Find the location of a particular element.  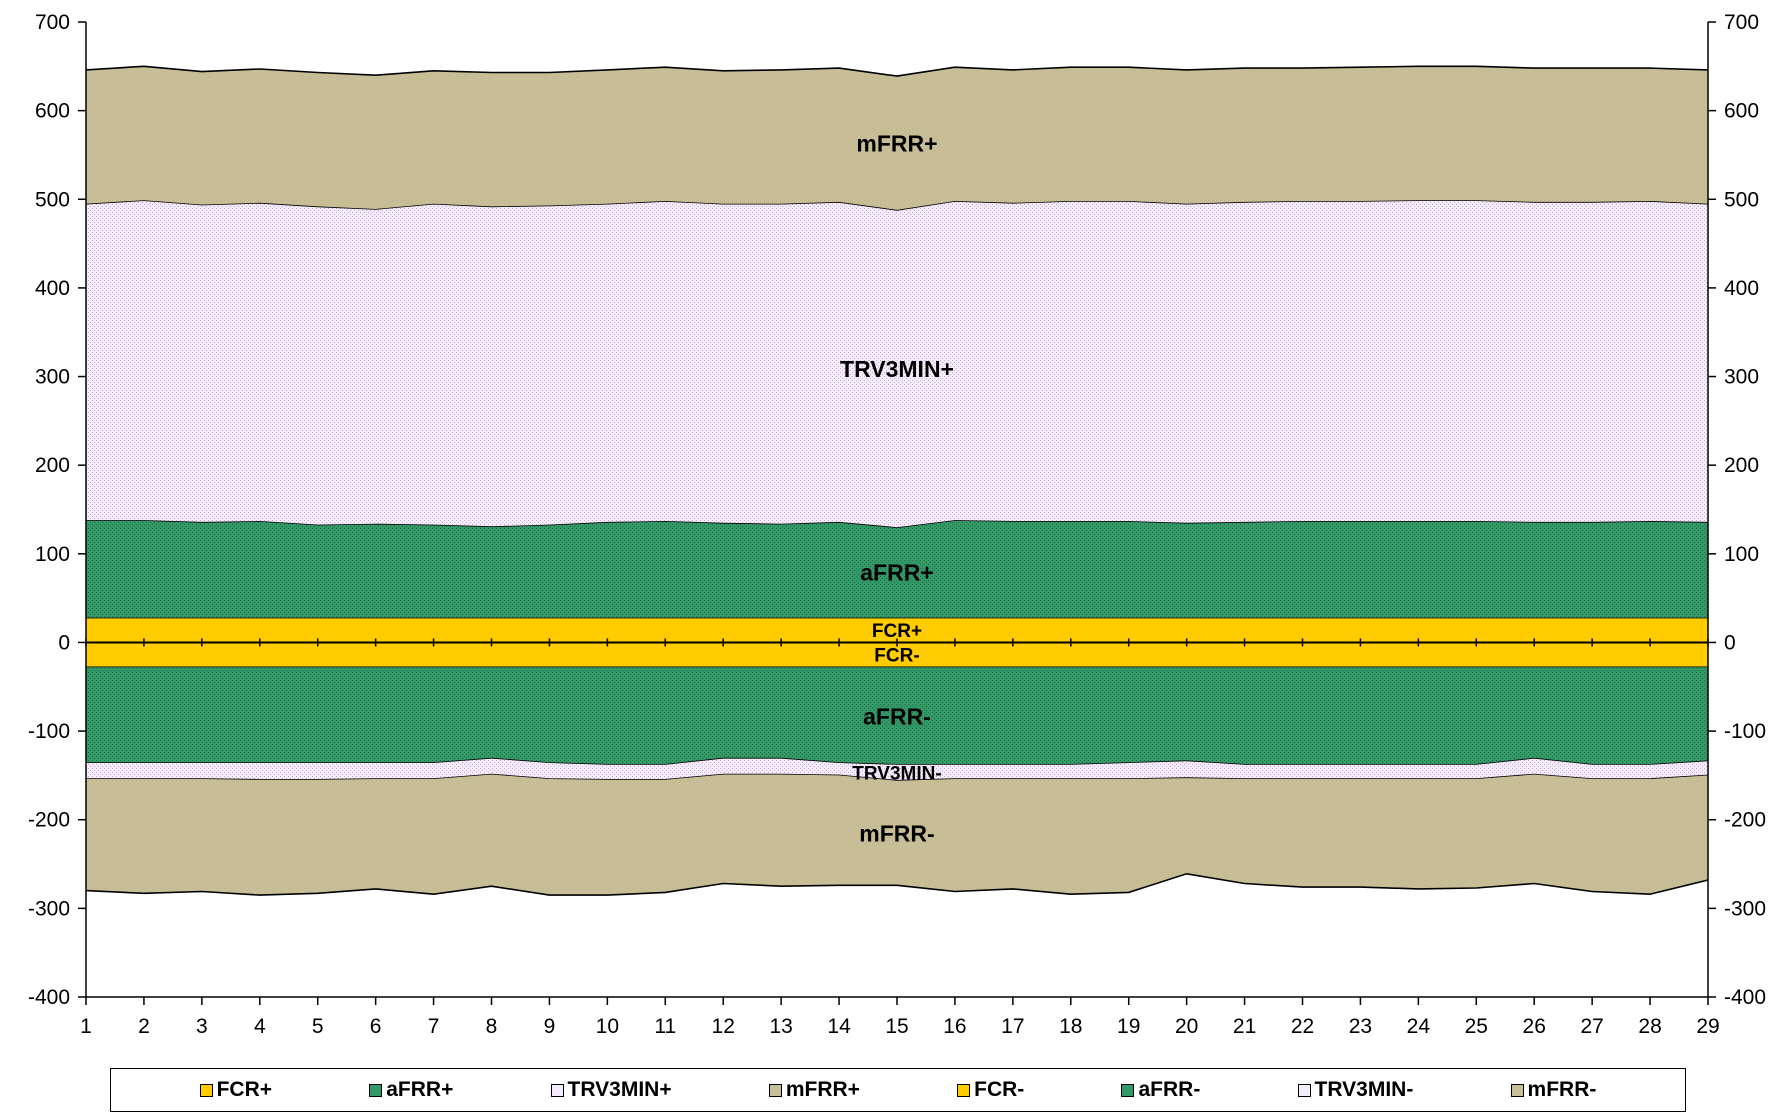

x-tick-label: 1 is located at coordinates (86, 1026).